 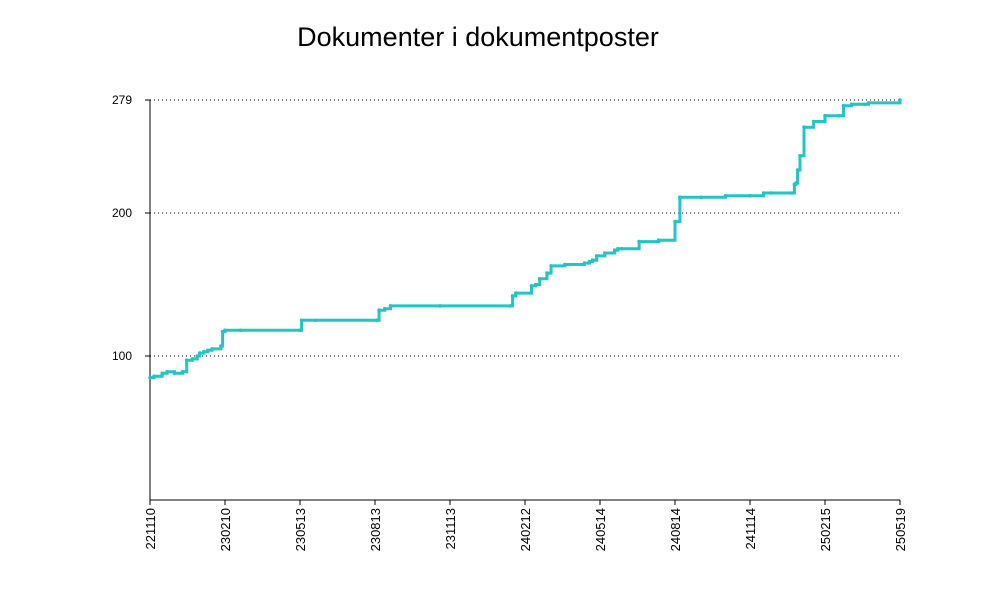 I want to click on x-tick-label: 230210, so click(x=225, y=529).